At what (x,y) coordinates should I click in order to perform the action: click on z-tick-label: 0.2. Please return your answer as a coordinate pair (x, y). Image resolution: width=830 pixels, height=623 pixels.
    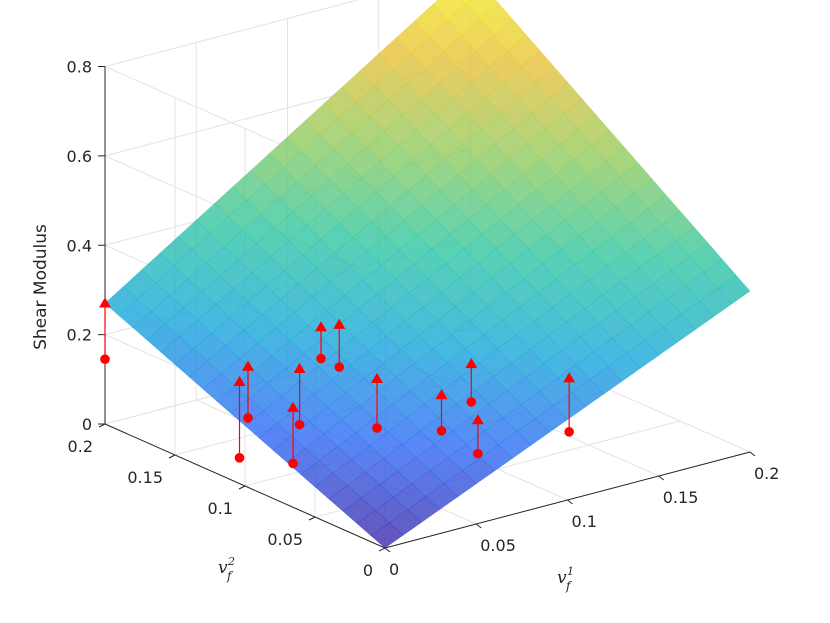
    Looking at the image, I should click on (79, 335).